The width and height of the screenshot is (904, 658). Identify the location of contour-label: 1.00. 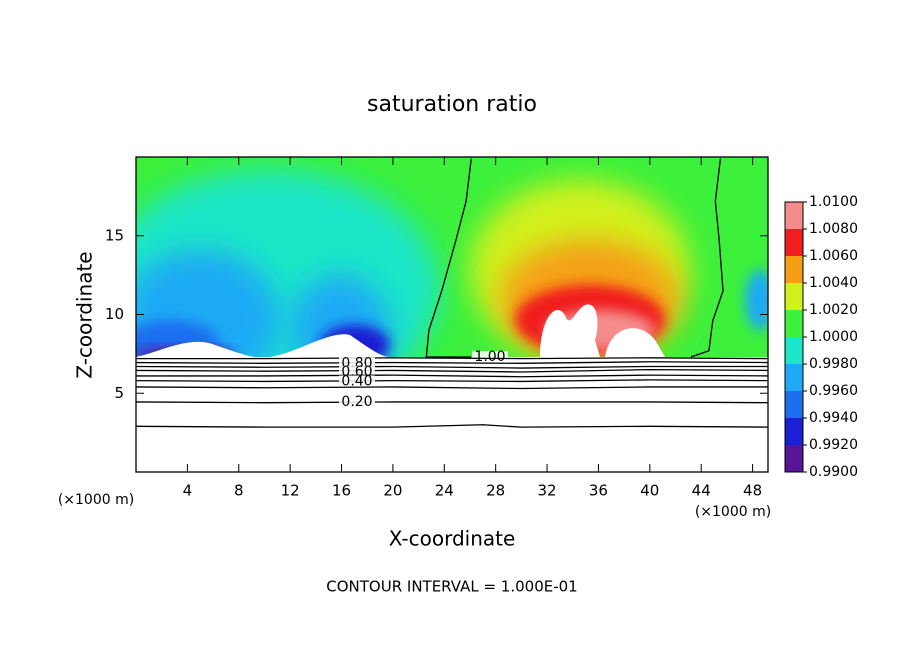
(489, 357).